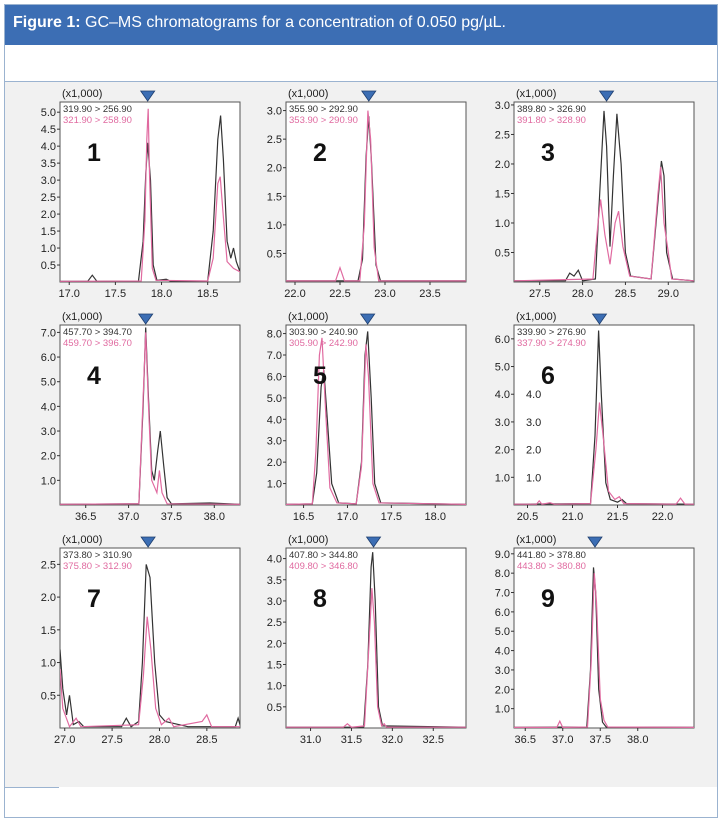  I want to click on x-tick-label: 27.0, so click(64, 740).